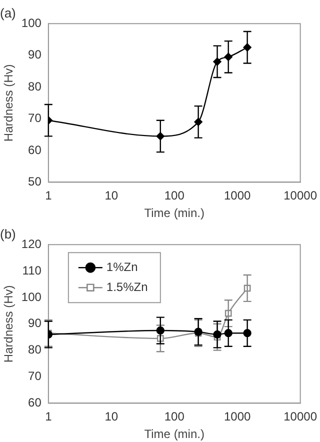 The height and width of the screenshot is (442, 320). What do you see at coordinates (31, 243) in the screenshot?
I see `y-tick-label: 120` at bounding box center [31, 243].